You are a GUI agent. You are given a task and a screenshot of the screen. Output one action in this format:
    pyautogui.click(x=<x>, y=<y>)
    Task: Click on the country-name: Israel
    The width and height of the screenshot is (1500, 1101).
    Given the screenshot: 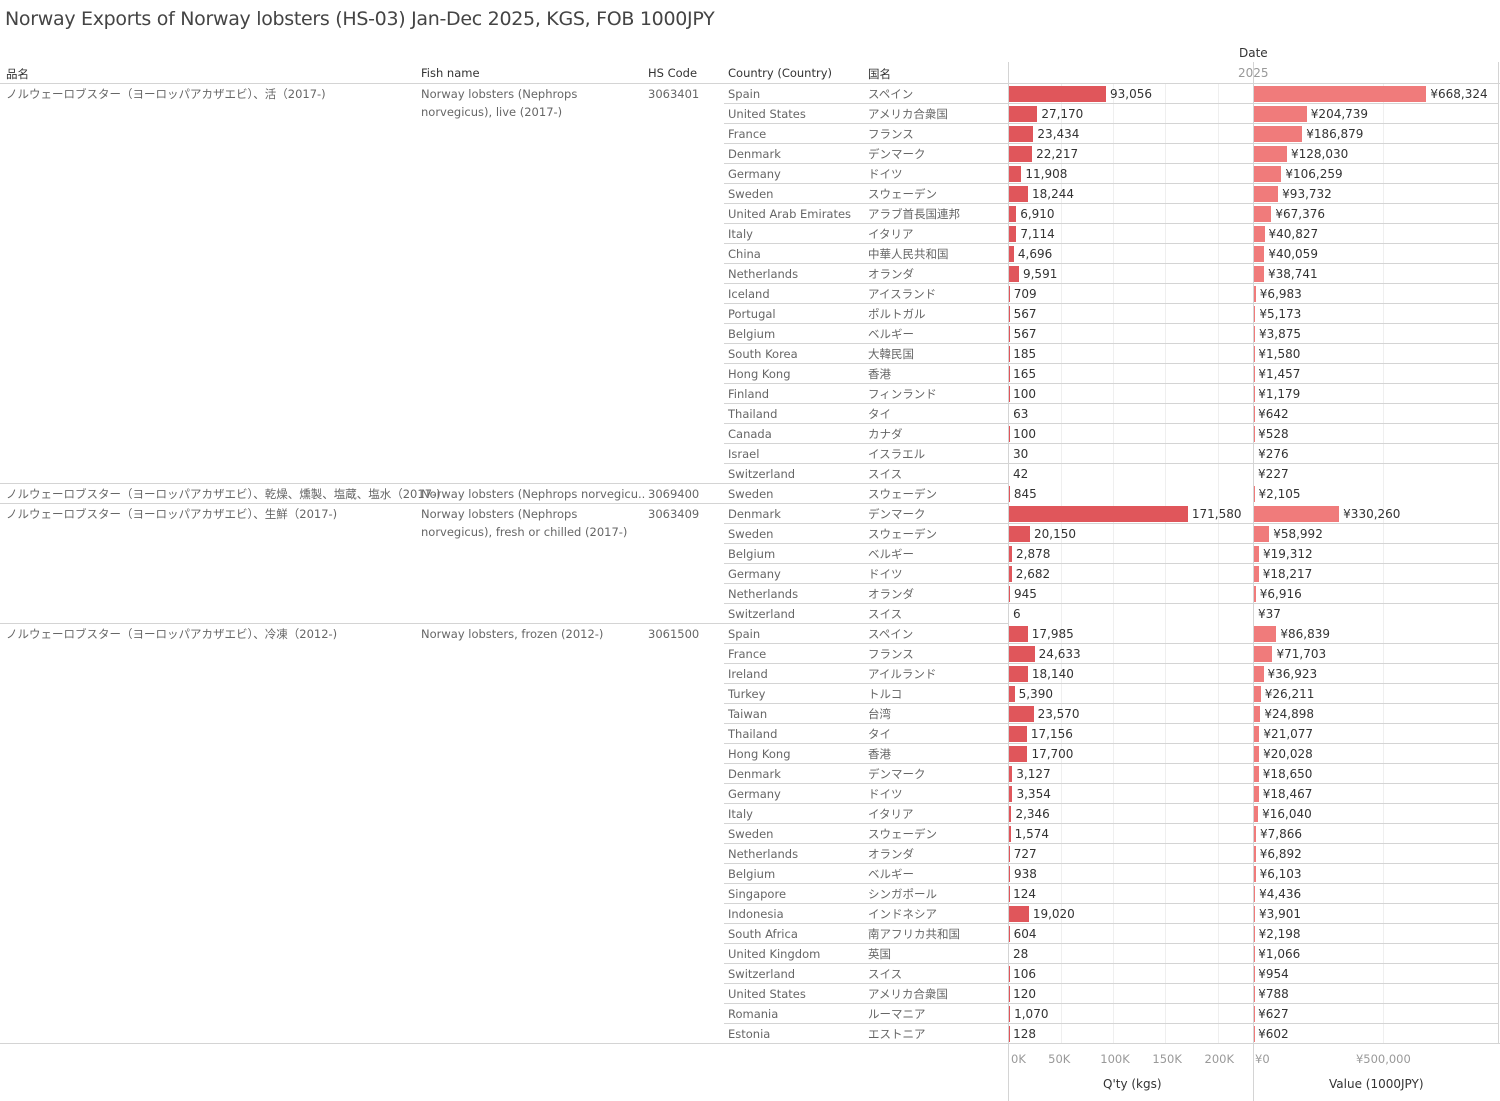 What is the action you would take?
    pyautogui.click(x=744, y=454)
    